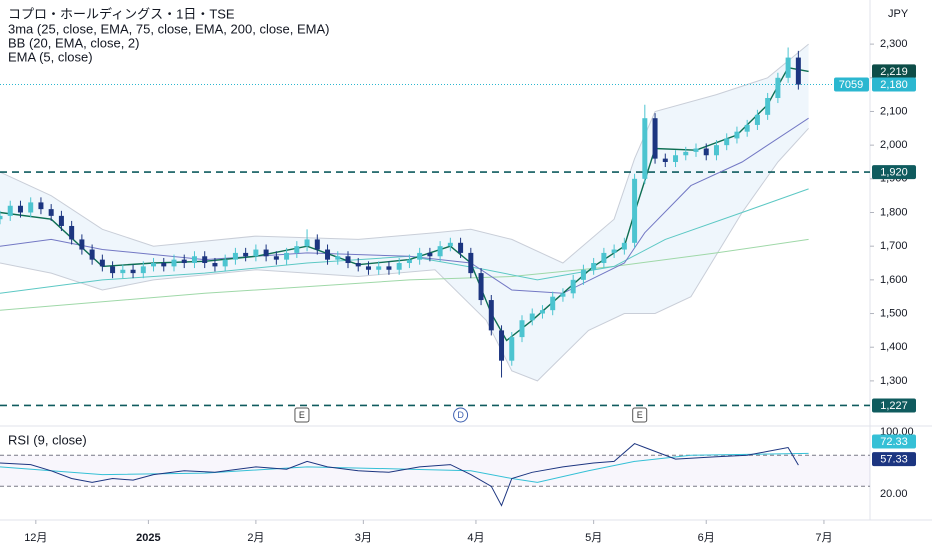 Image resolution: width=932 pixels, height=550 pixels. What do you see at coordinates (898, 14) in the screenshot?
I see `currency: JPY` at bounding box center [898, 14].